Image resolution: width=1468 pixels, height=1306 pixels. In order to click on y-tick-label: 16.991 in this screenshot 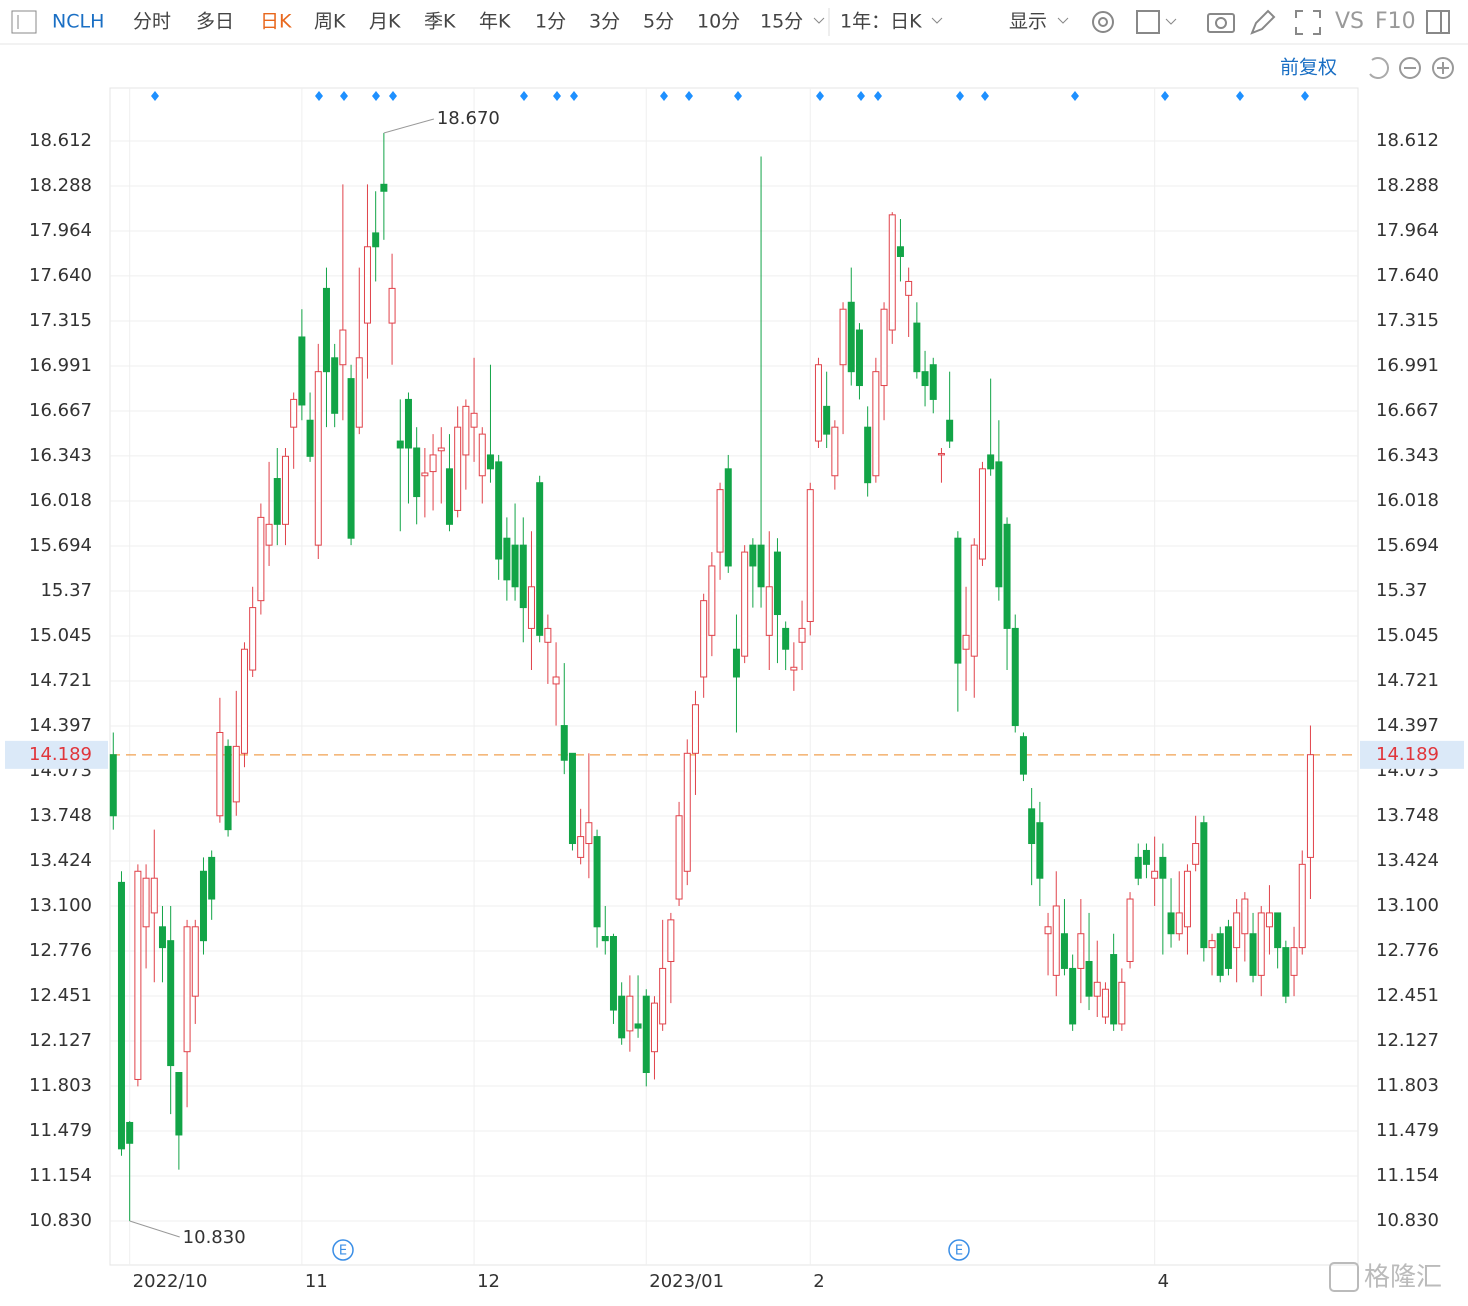, I will do `click(60, 365)`.